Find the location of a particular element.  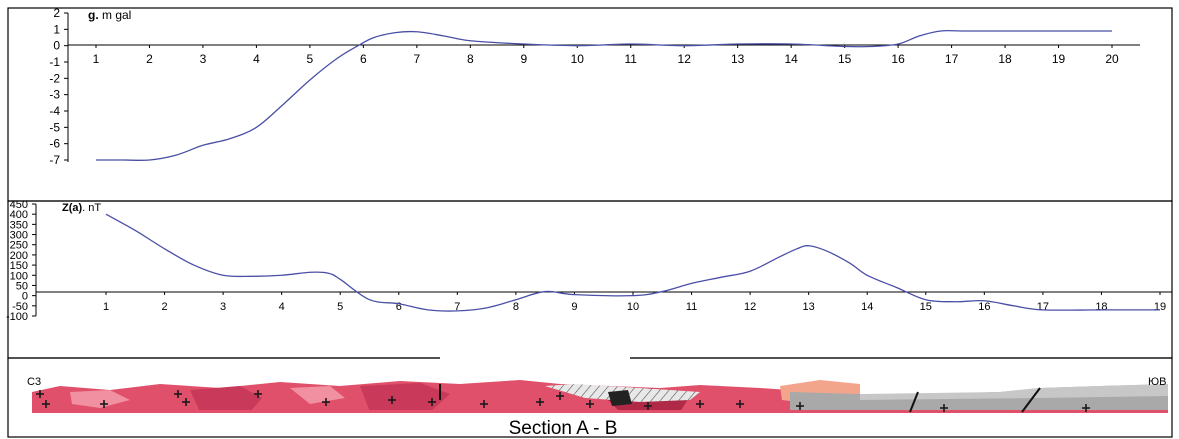

g-xtick-label: 8 is located at coordinates (470, 59).